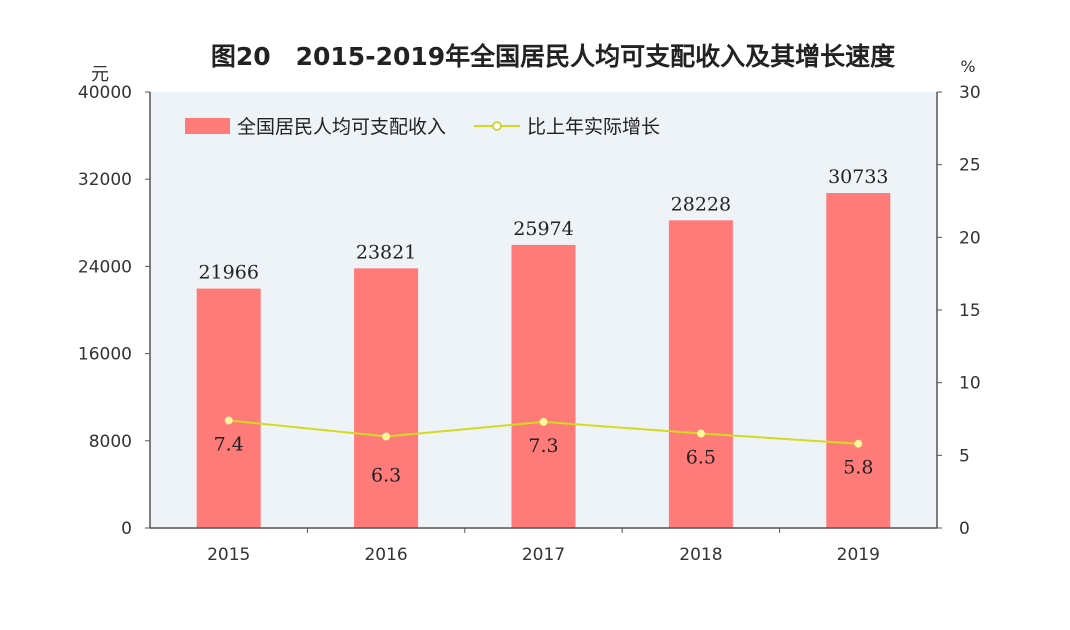  Describe the element at coordinates (228, 408) in the screenshot. I see `bar-2015` at that location.